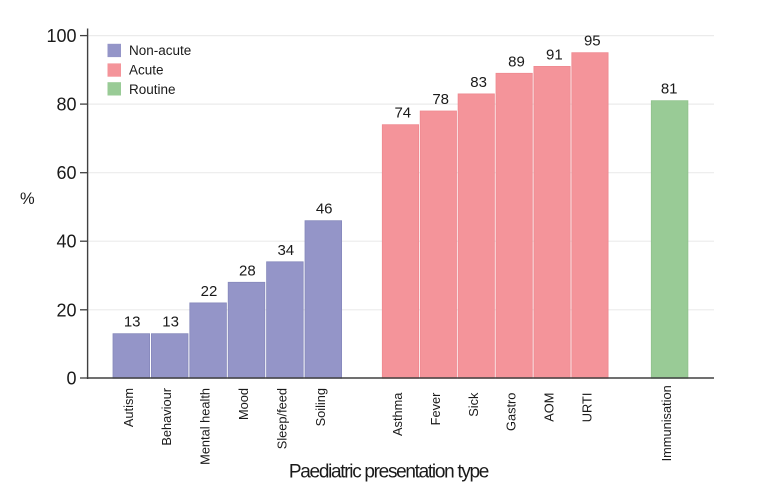 Image resolution: width=760 pixels, height=500 pixels. Describe the element at coordinates (128, 407) in the screenshot. I see `svg-text: Autism` at that location.